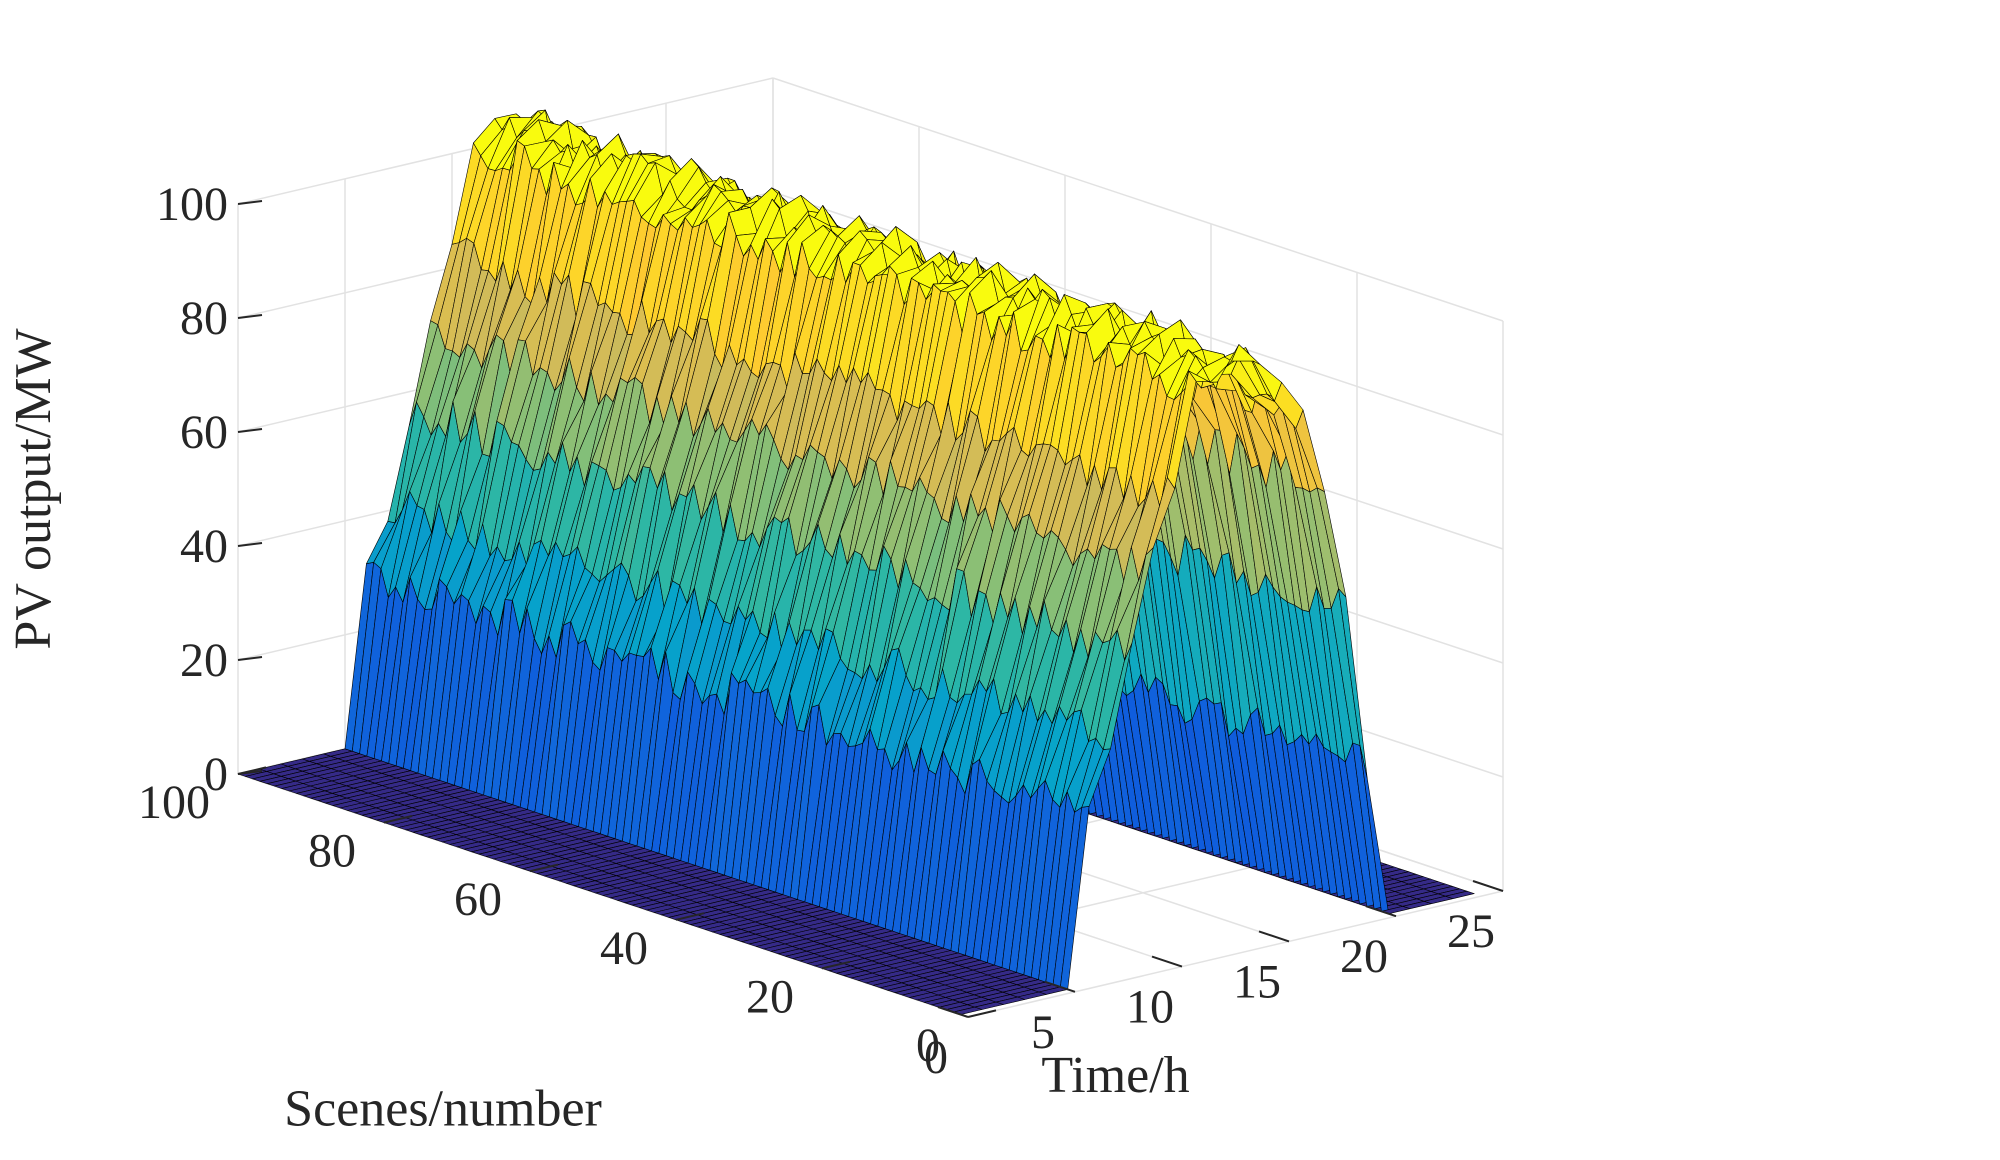 The width and height of the screenshot is (2000, 1160). What do you see at coordinates (216, 774) in the screenshot?
I see `z-tick-label: 0` at bounding box center [216, 774].